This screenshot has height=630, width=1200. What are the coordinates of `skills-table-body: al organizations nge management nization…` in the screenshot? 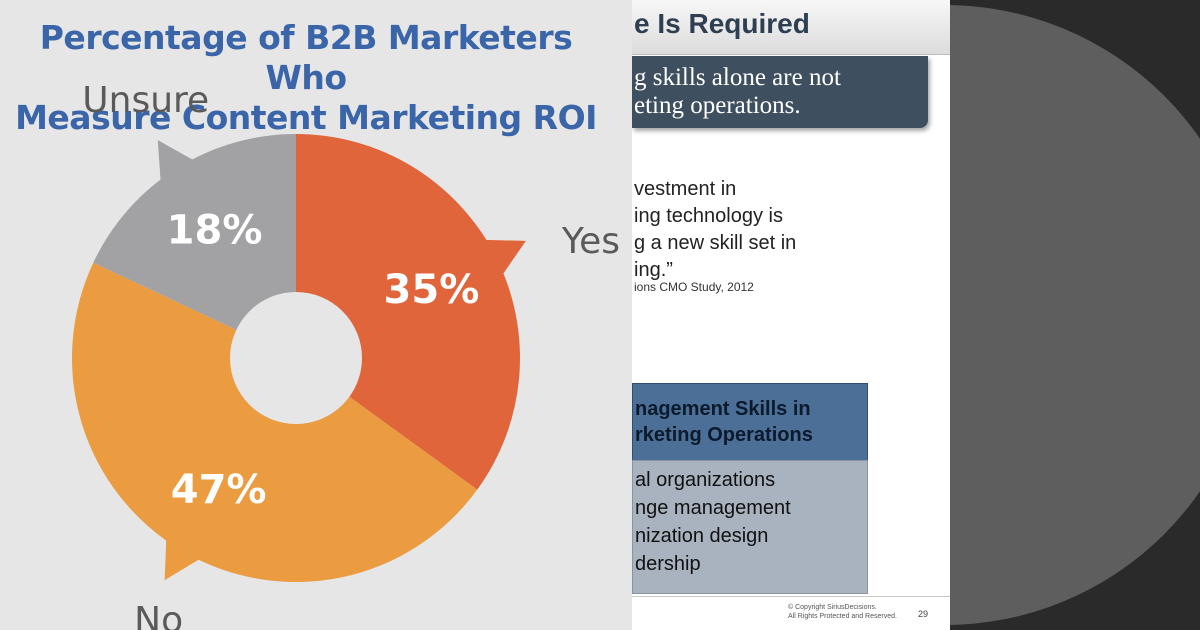 It's located at (750, 527).